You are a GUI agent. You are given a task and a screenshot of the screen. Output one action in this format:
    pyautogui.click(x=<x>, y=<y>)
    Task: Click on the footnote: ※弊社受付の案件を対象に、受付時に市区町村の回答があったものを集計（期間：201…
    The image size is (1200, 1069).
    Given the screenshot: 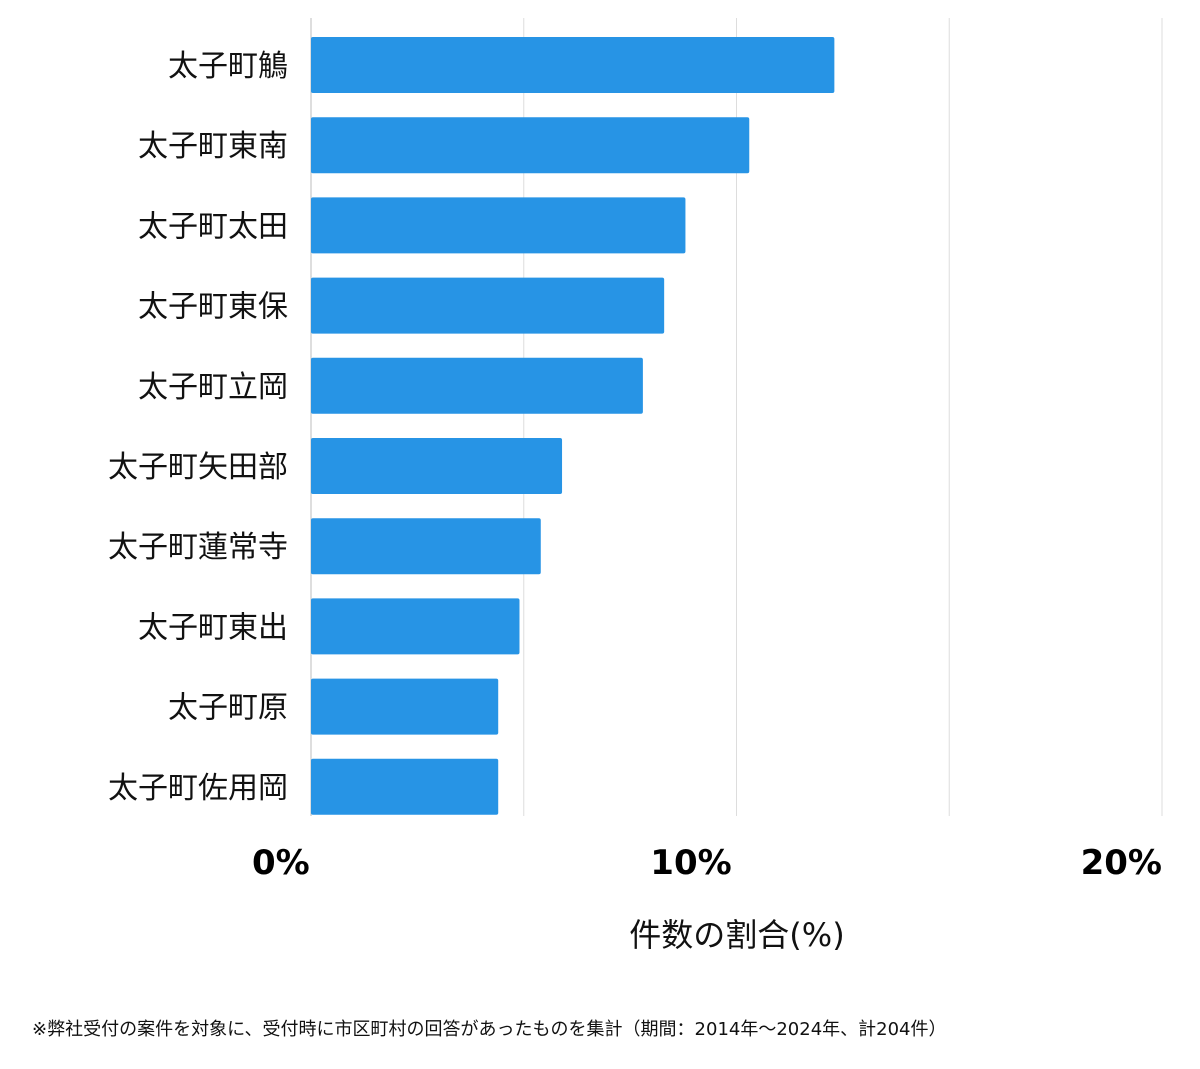 What is the action you would take?
    pyautogui.click(x=489, y=1029)
    